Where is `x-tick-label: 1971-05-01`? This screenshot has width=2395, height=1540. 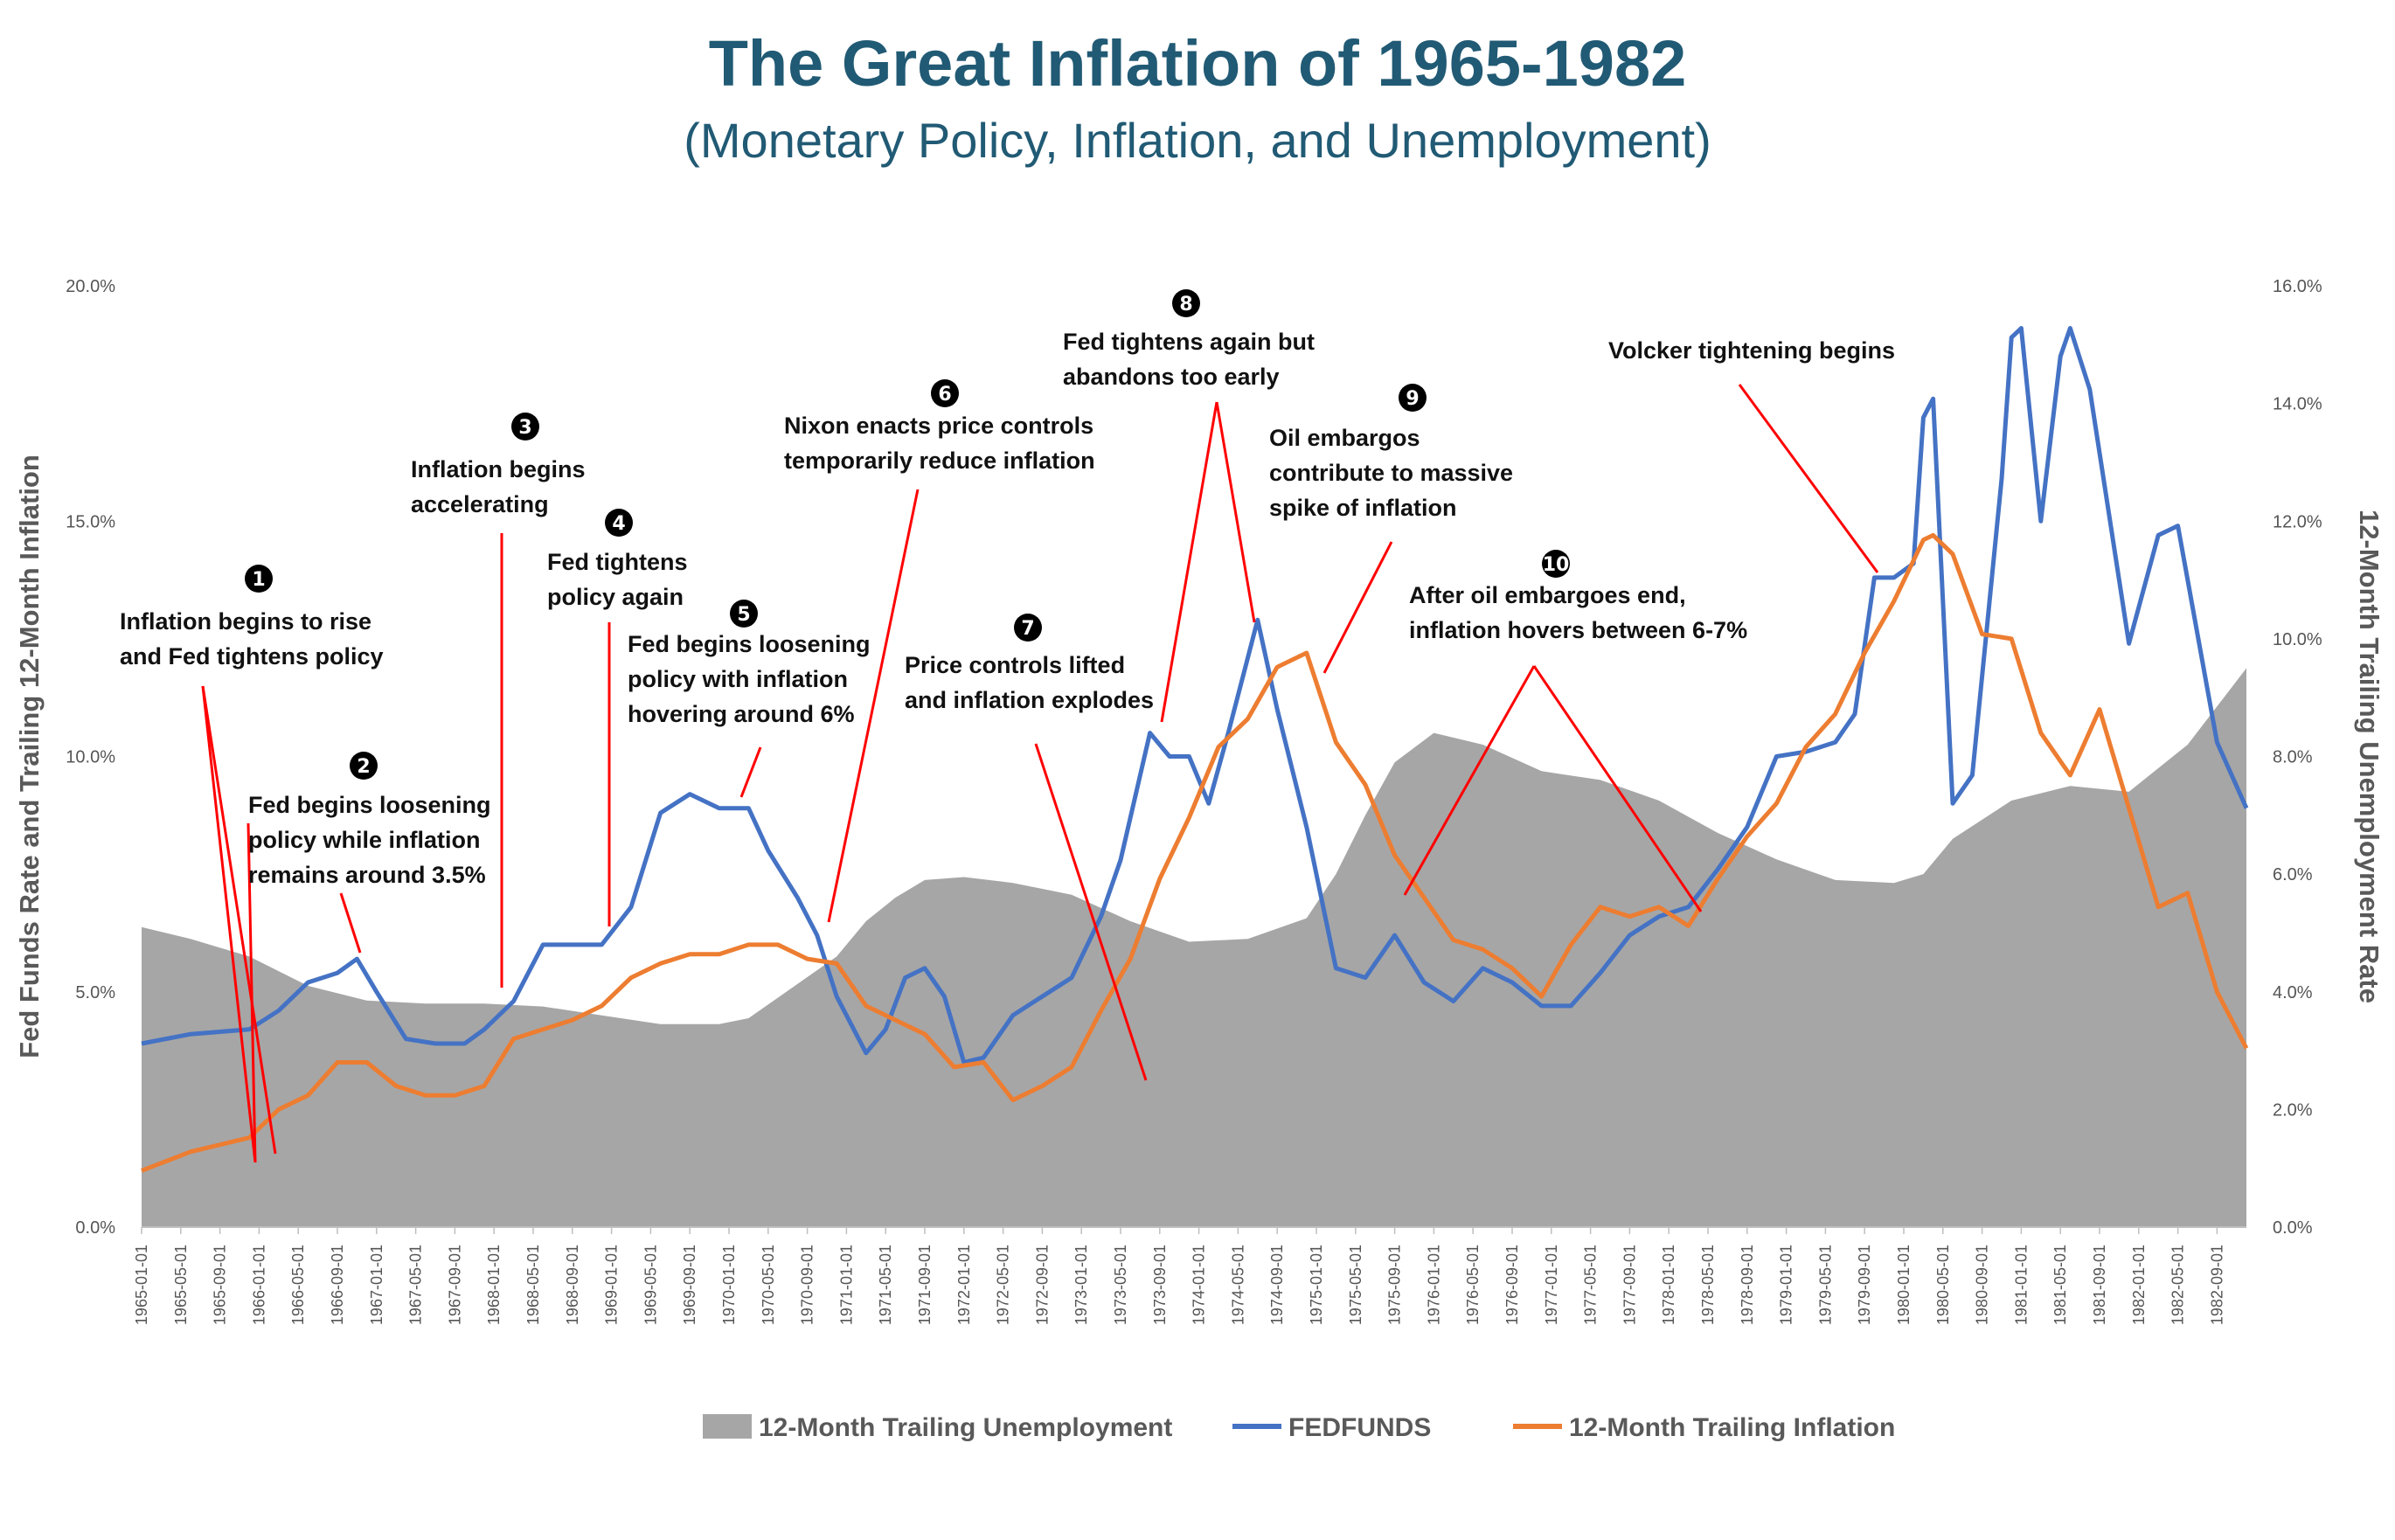 x-tick-label: 1971-05-01 is located at coordinates (885, 1285).